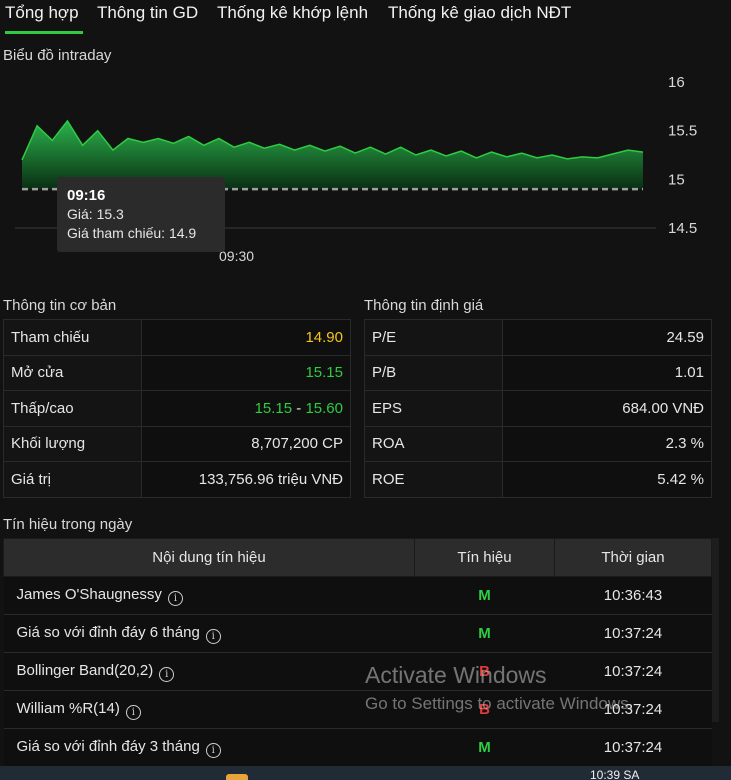  I want to click on signal-name-cell: James O'Shaugnessy i, so click(209, 595).